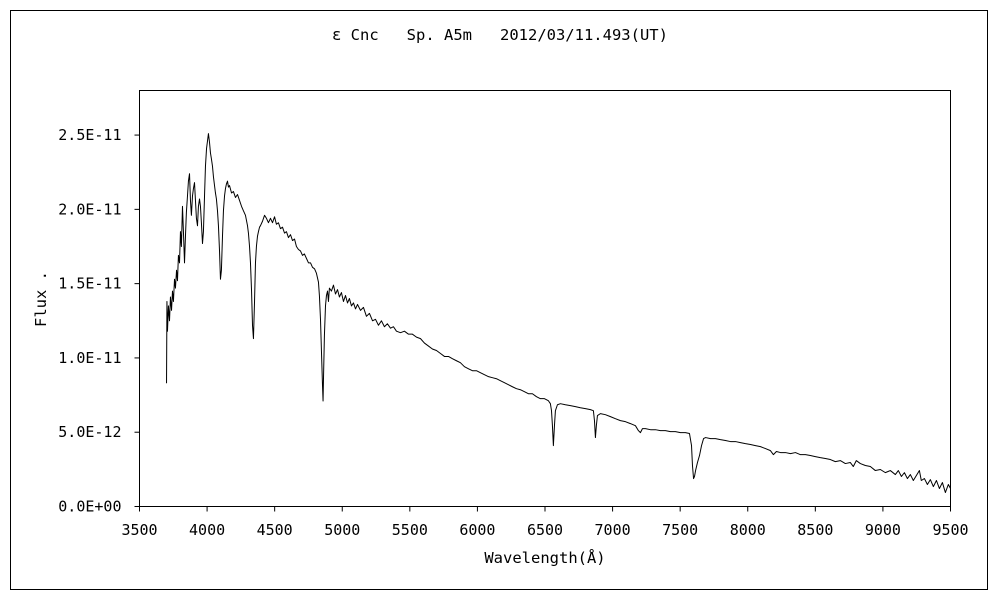 This screenshot has width=1000, height=600. I want to click on x-axis-label: Wavelength(Å), so click(544, 557).